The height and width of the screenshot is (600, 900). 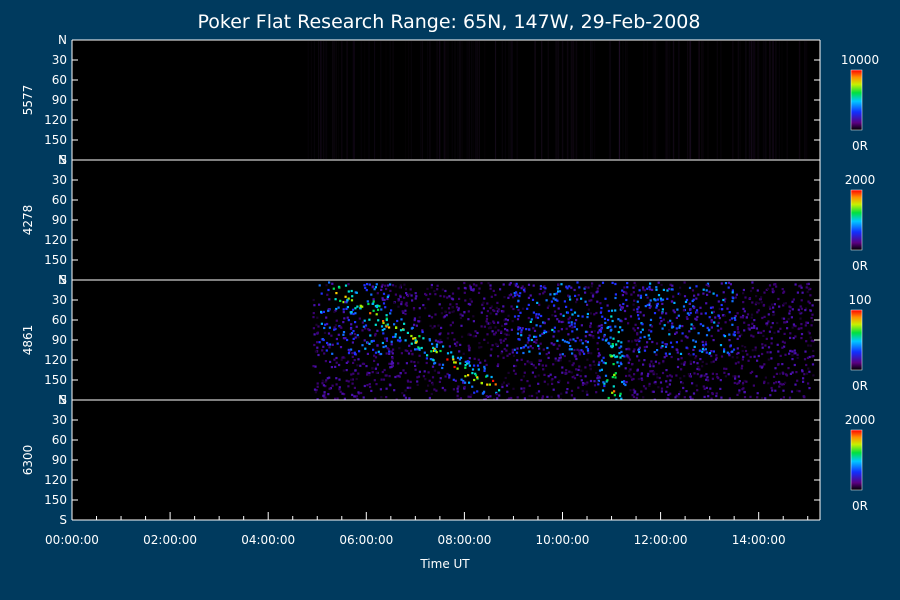 What do you see at coordinates (55, 120) in the screenshot?
I see `y-tick-label: 120` at bounding box center [55, 120].